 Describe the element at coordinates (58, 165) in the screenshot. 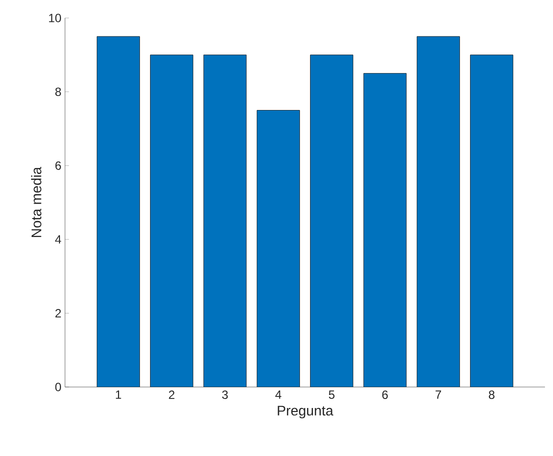

I see `y-tick-label: 6` at that location.